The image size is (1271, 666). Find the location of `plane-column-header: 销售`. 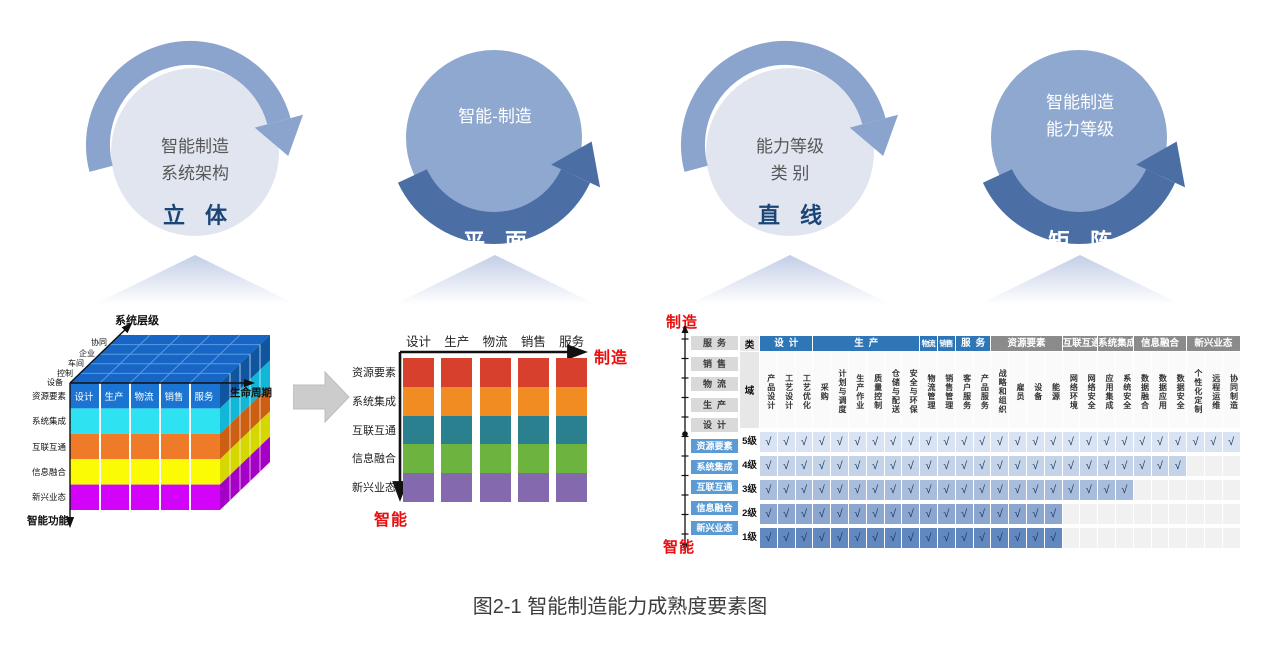

plane-column-header: 销售 is located at coordinates (533, 342).